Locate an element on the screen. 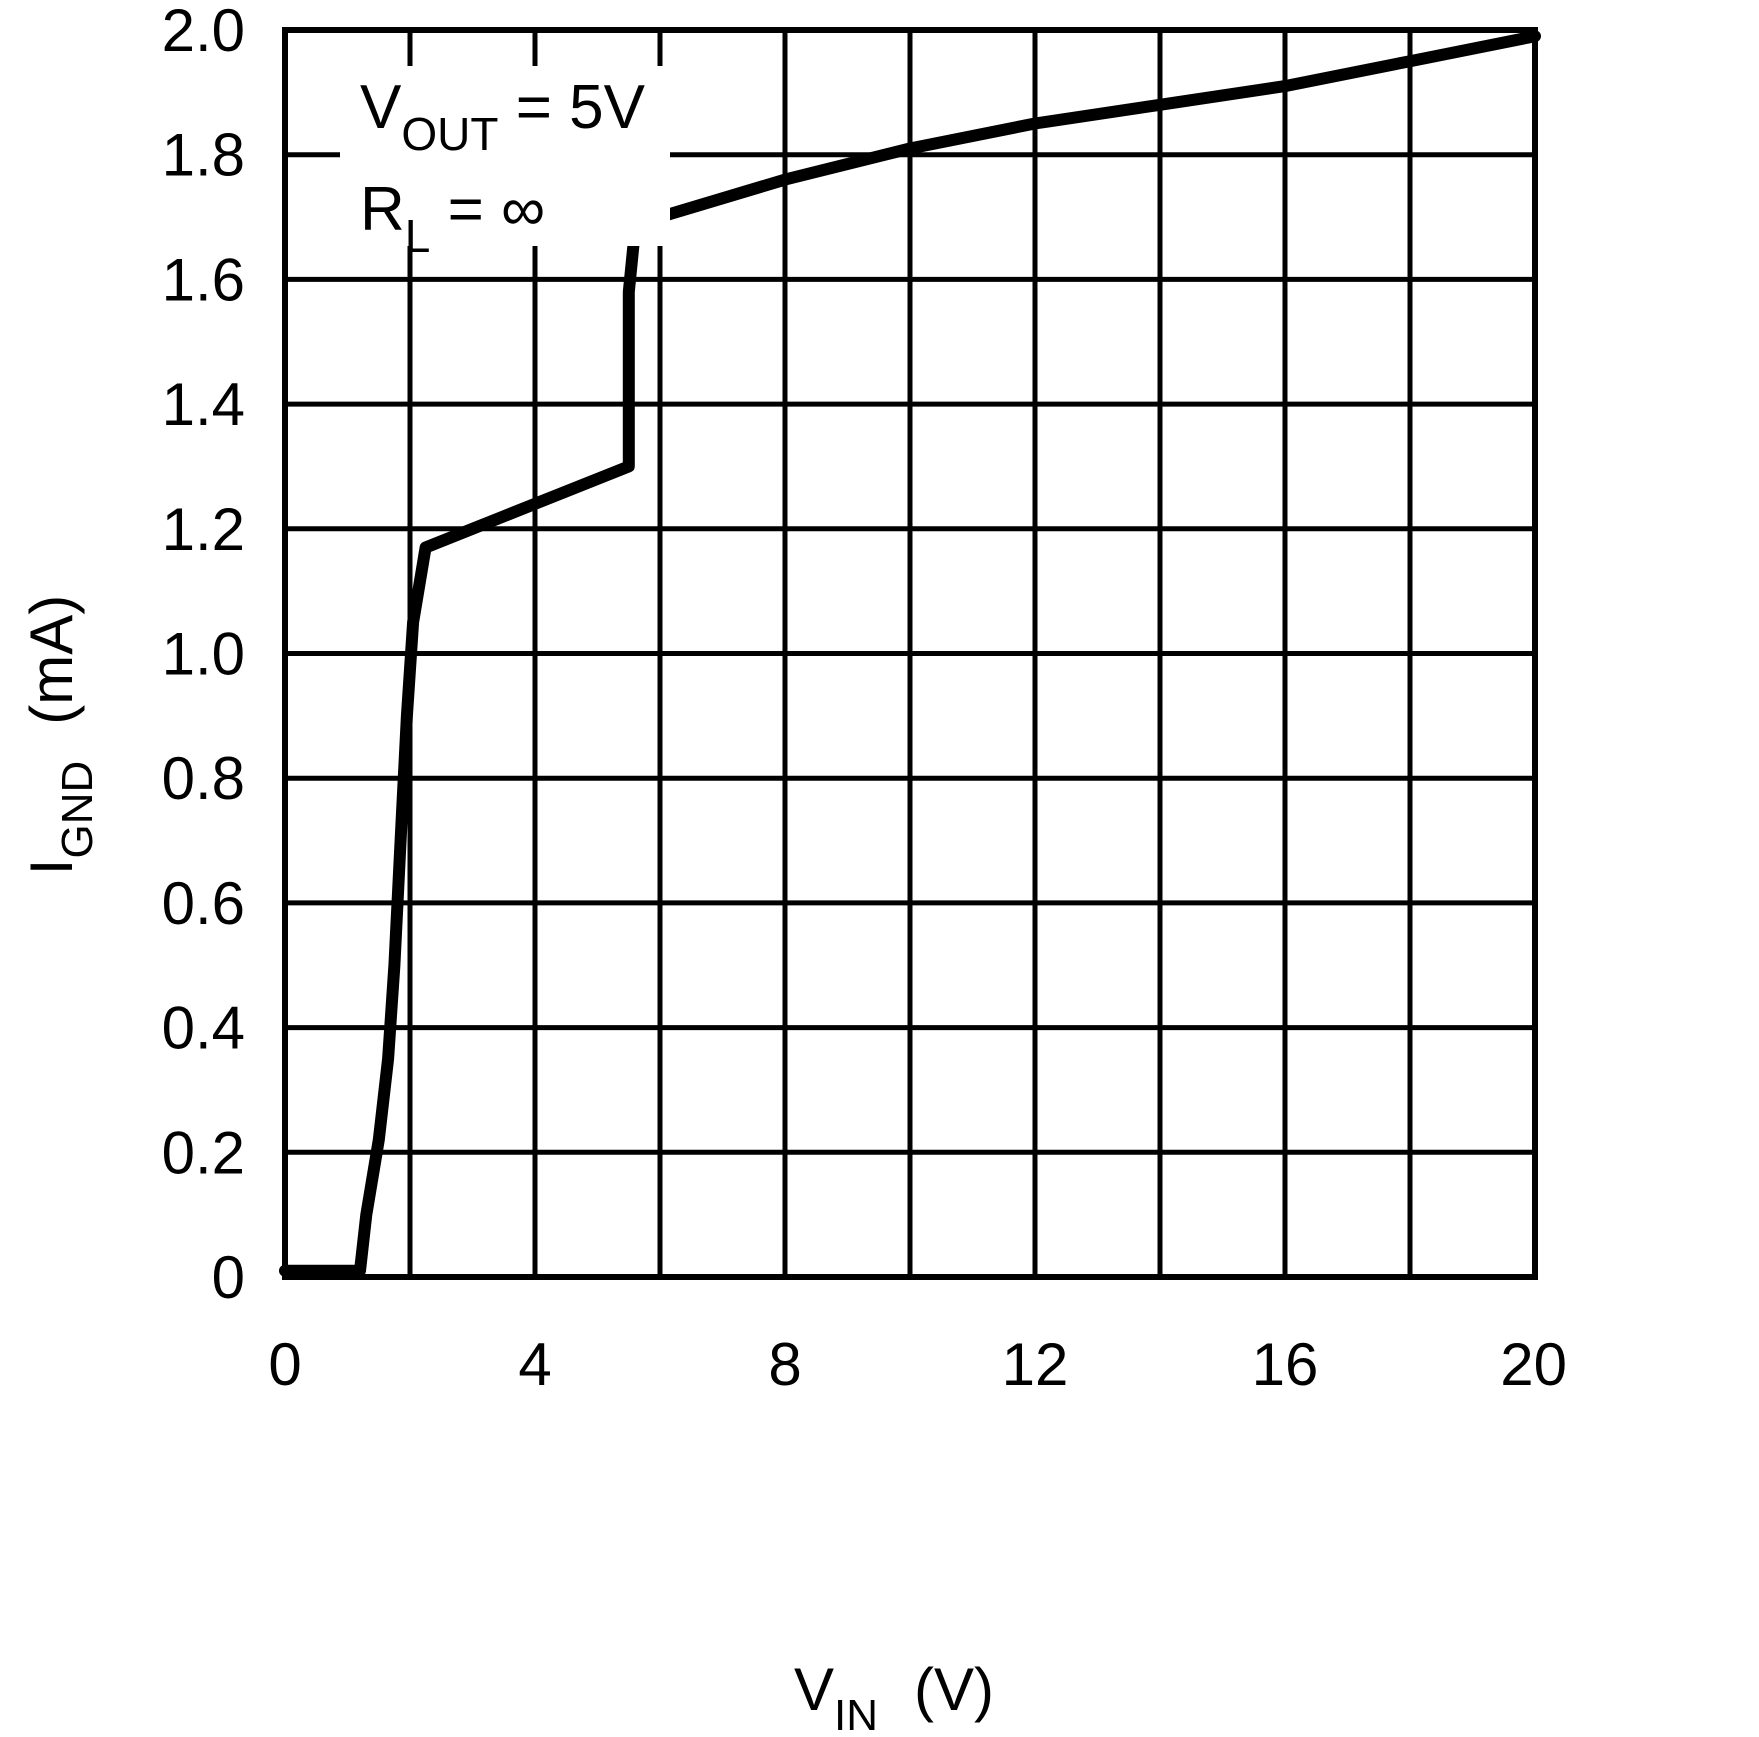 This screenshot has width=1759, height=1737. x-tick-label: 12 is located at coordinates (1035, 1364).